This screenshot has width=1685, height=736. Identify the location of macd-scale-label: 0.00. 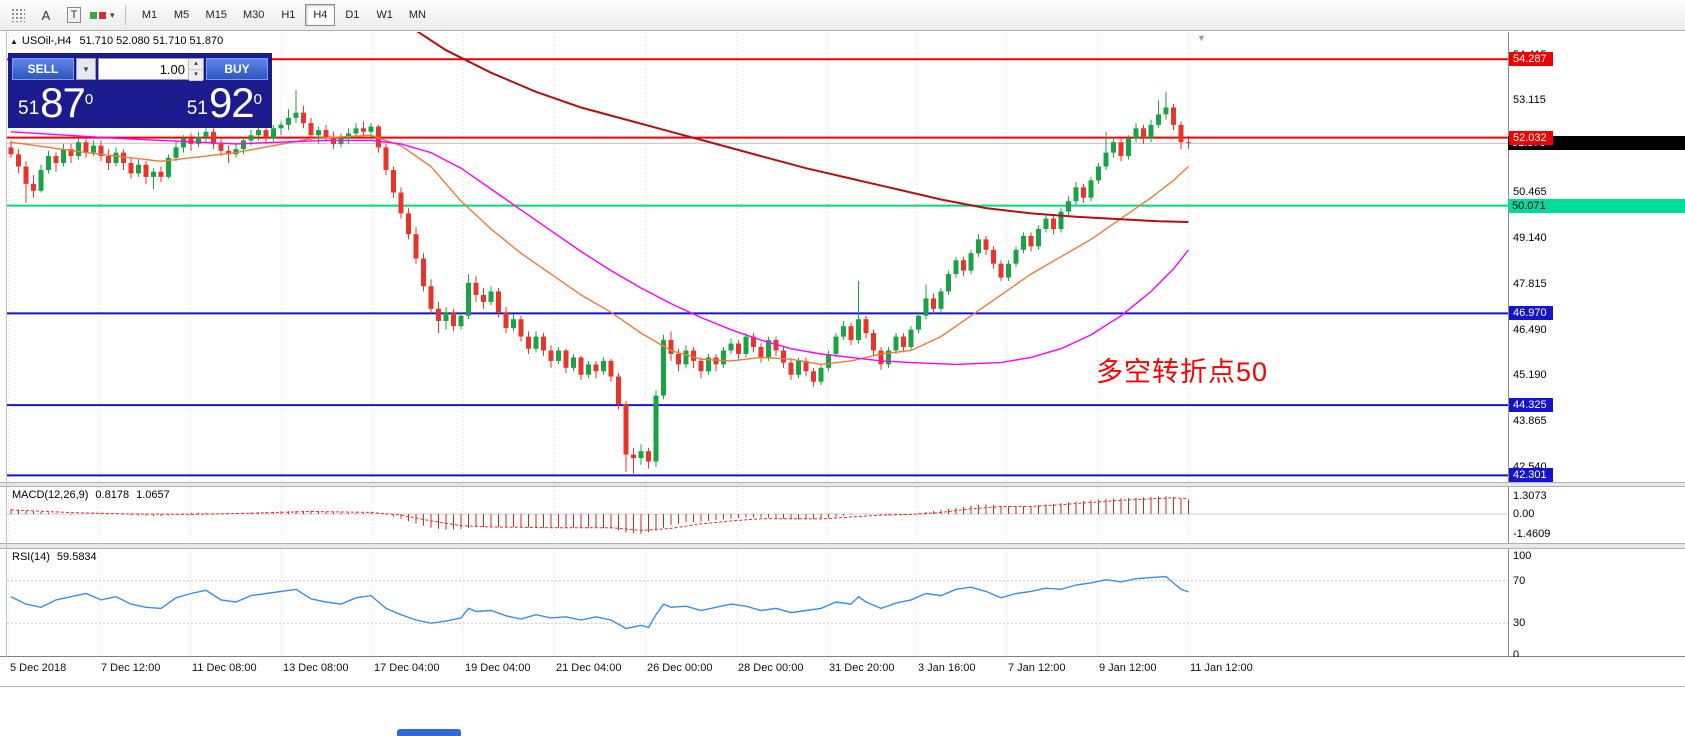
(1524, 514).